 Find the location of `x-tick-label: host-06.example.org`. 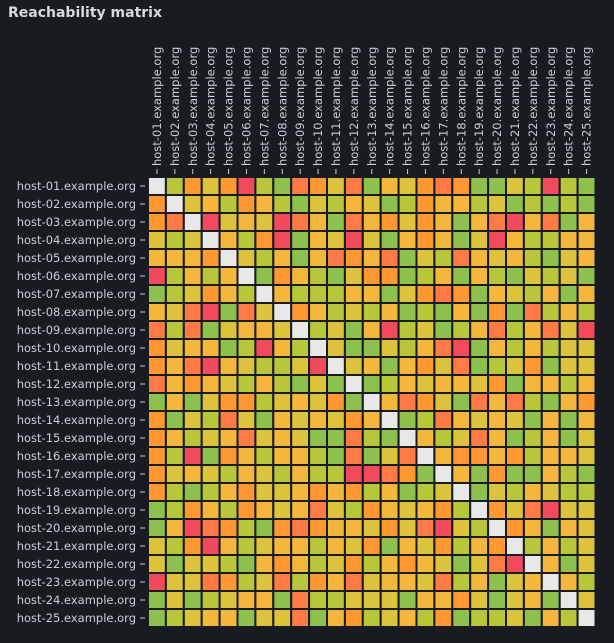

x-tick-label: host-06.example.org is located at coordinates (246, 106).